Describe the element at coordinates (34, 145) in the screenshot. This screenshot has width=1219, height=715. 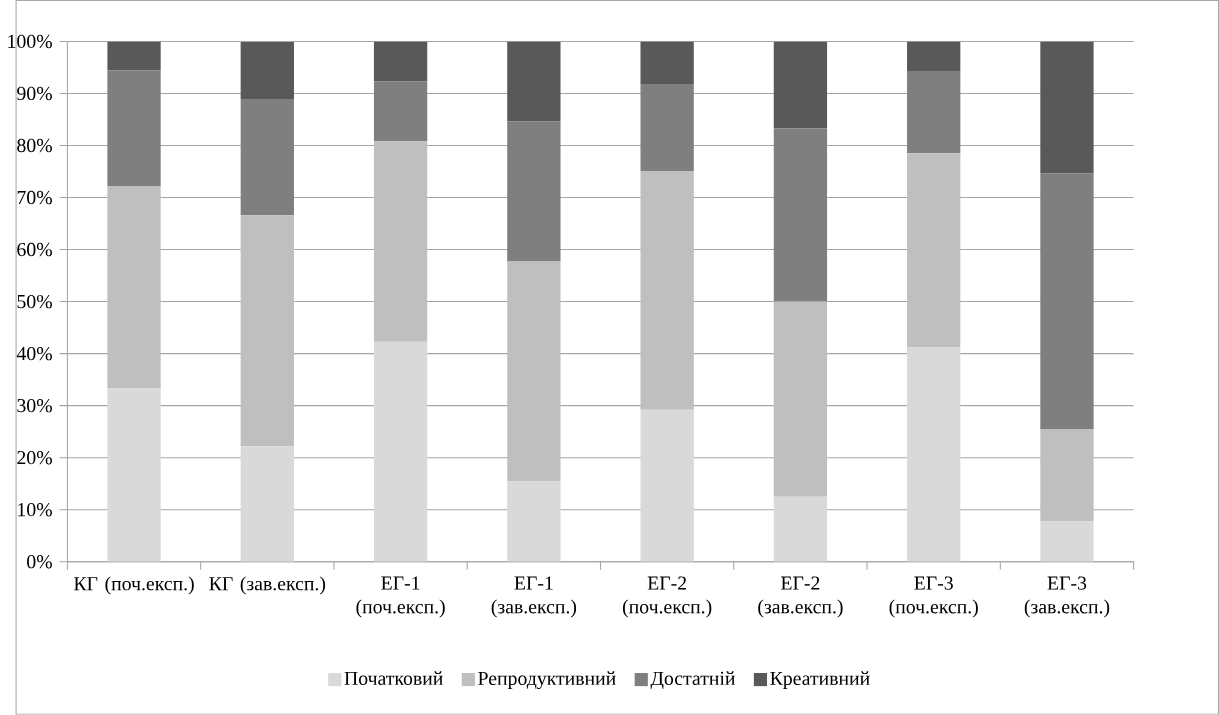
I see `y-tick-label: 80%` at that location.